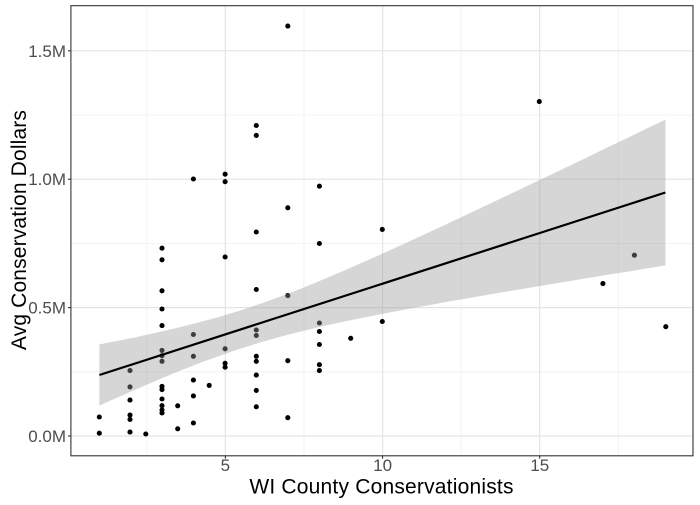 Image resolution: width=700 pixels, height=505 pixels. What do you see at coordinates (381, 487) in the screenshot?
I see `svg-text: WI County Conservationists` at bounding box center [381, 487].